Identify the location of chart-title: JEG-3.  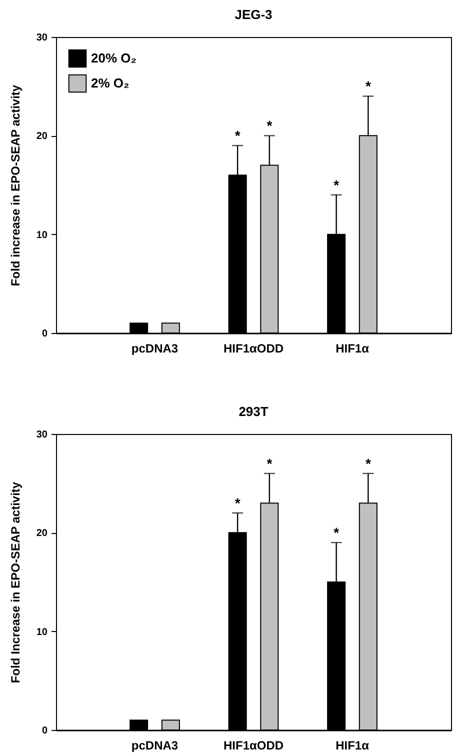
(253, 14).